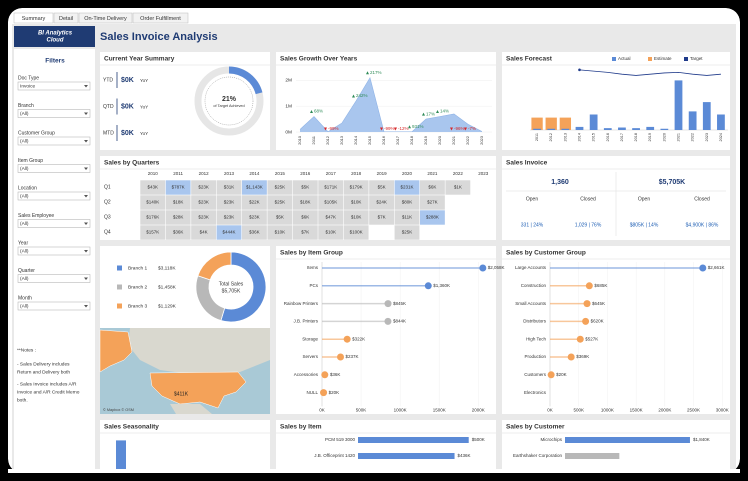 Image resolution: width=748 pixels, height=481 pixels. I want to click on x-tick-label: 2000K, so click(478, 410).